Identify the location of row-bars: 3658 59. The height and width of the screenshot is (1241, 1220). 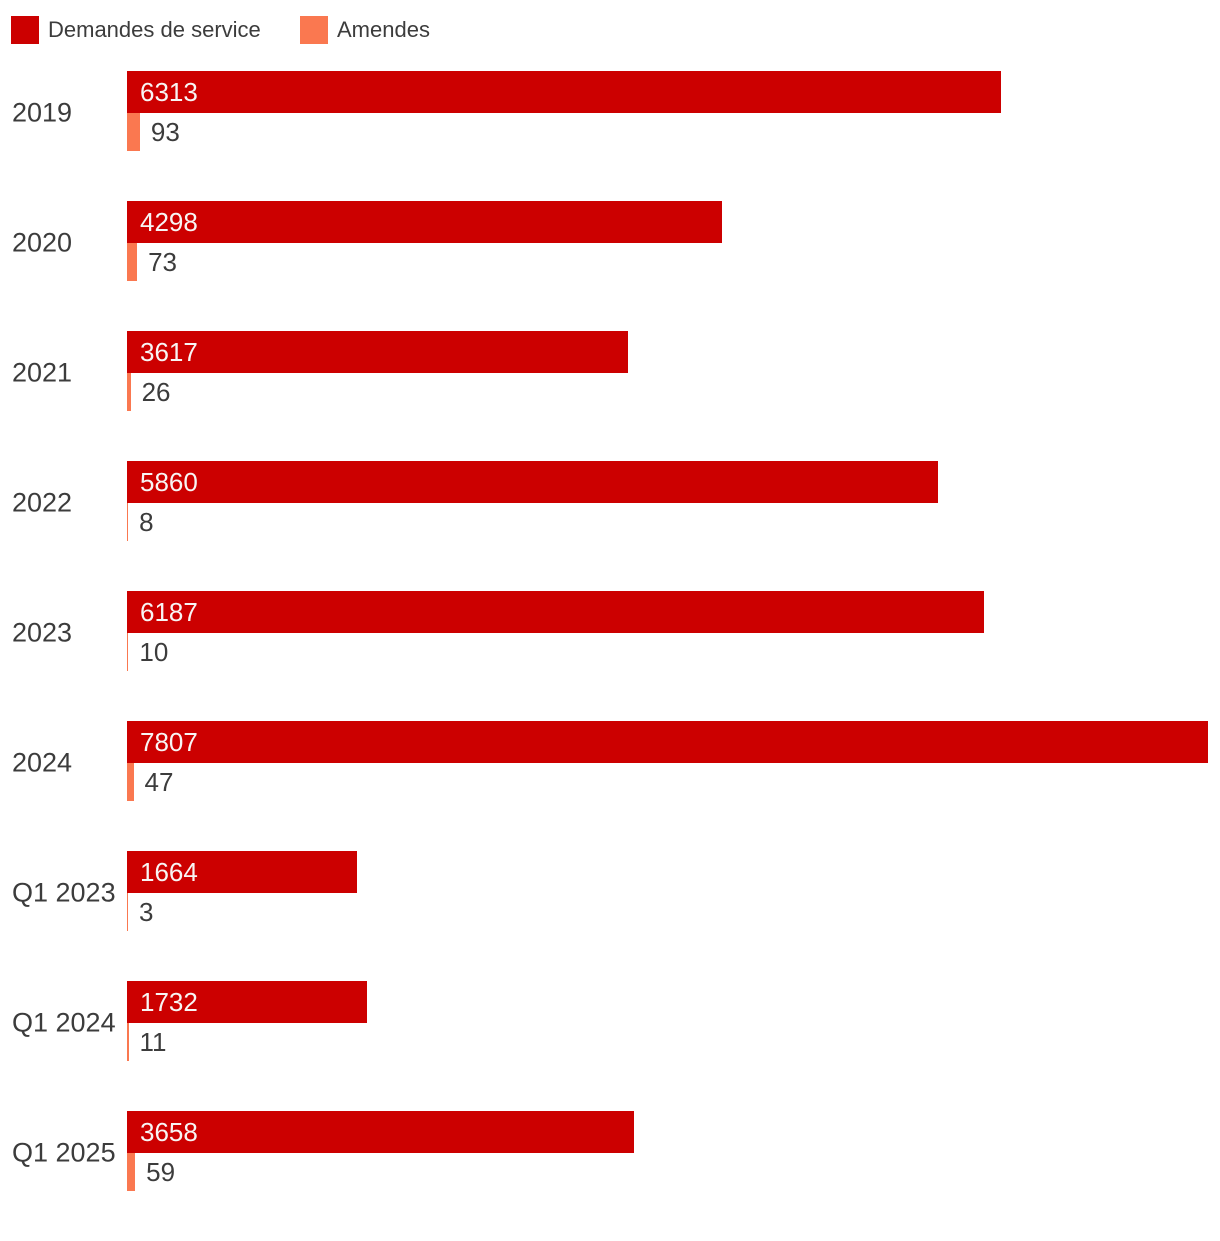
(667, 1151).